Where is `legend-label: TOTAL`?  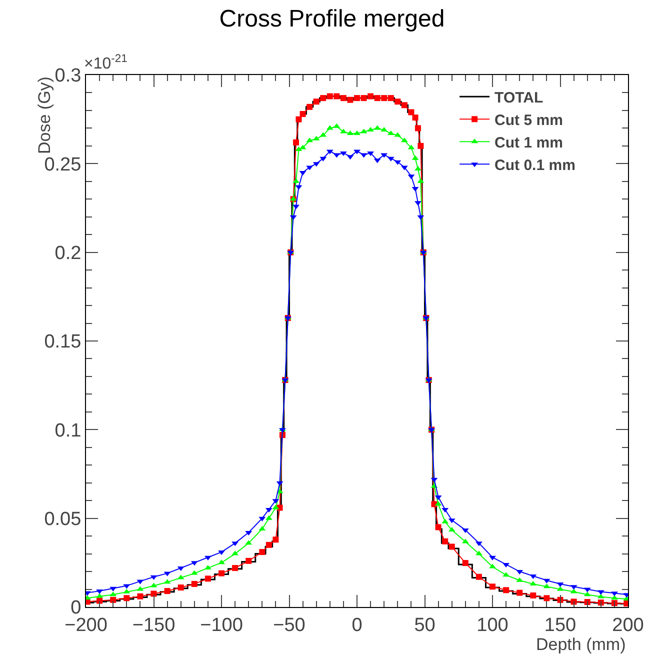 legend-label: TOTAL is located at coordinates (519, 97).